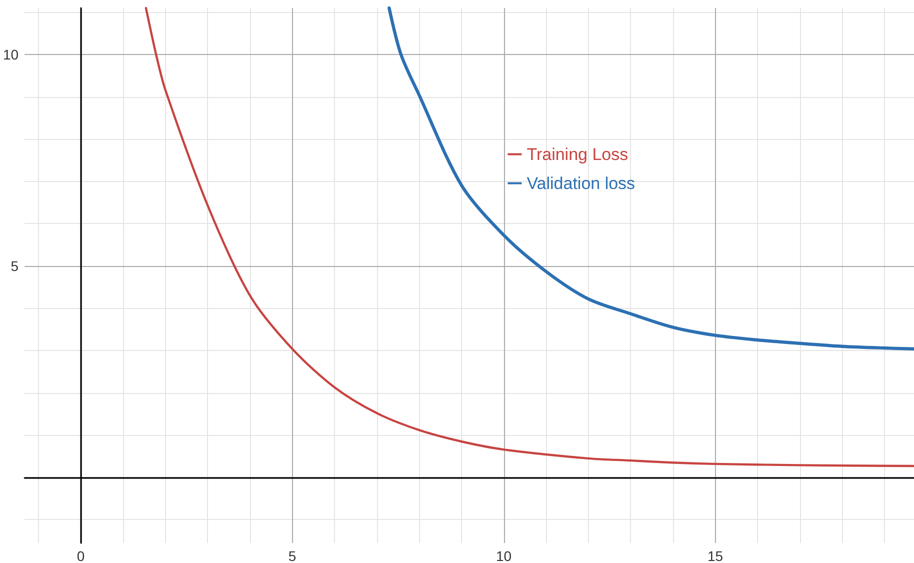  Describe the element at coordinates (292, 555) in the screenshot. I see `x-tick-label: 5` at that location.